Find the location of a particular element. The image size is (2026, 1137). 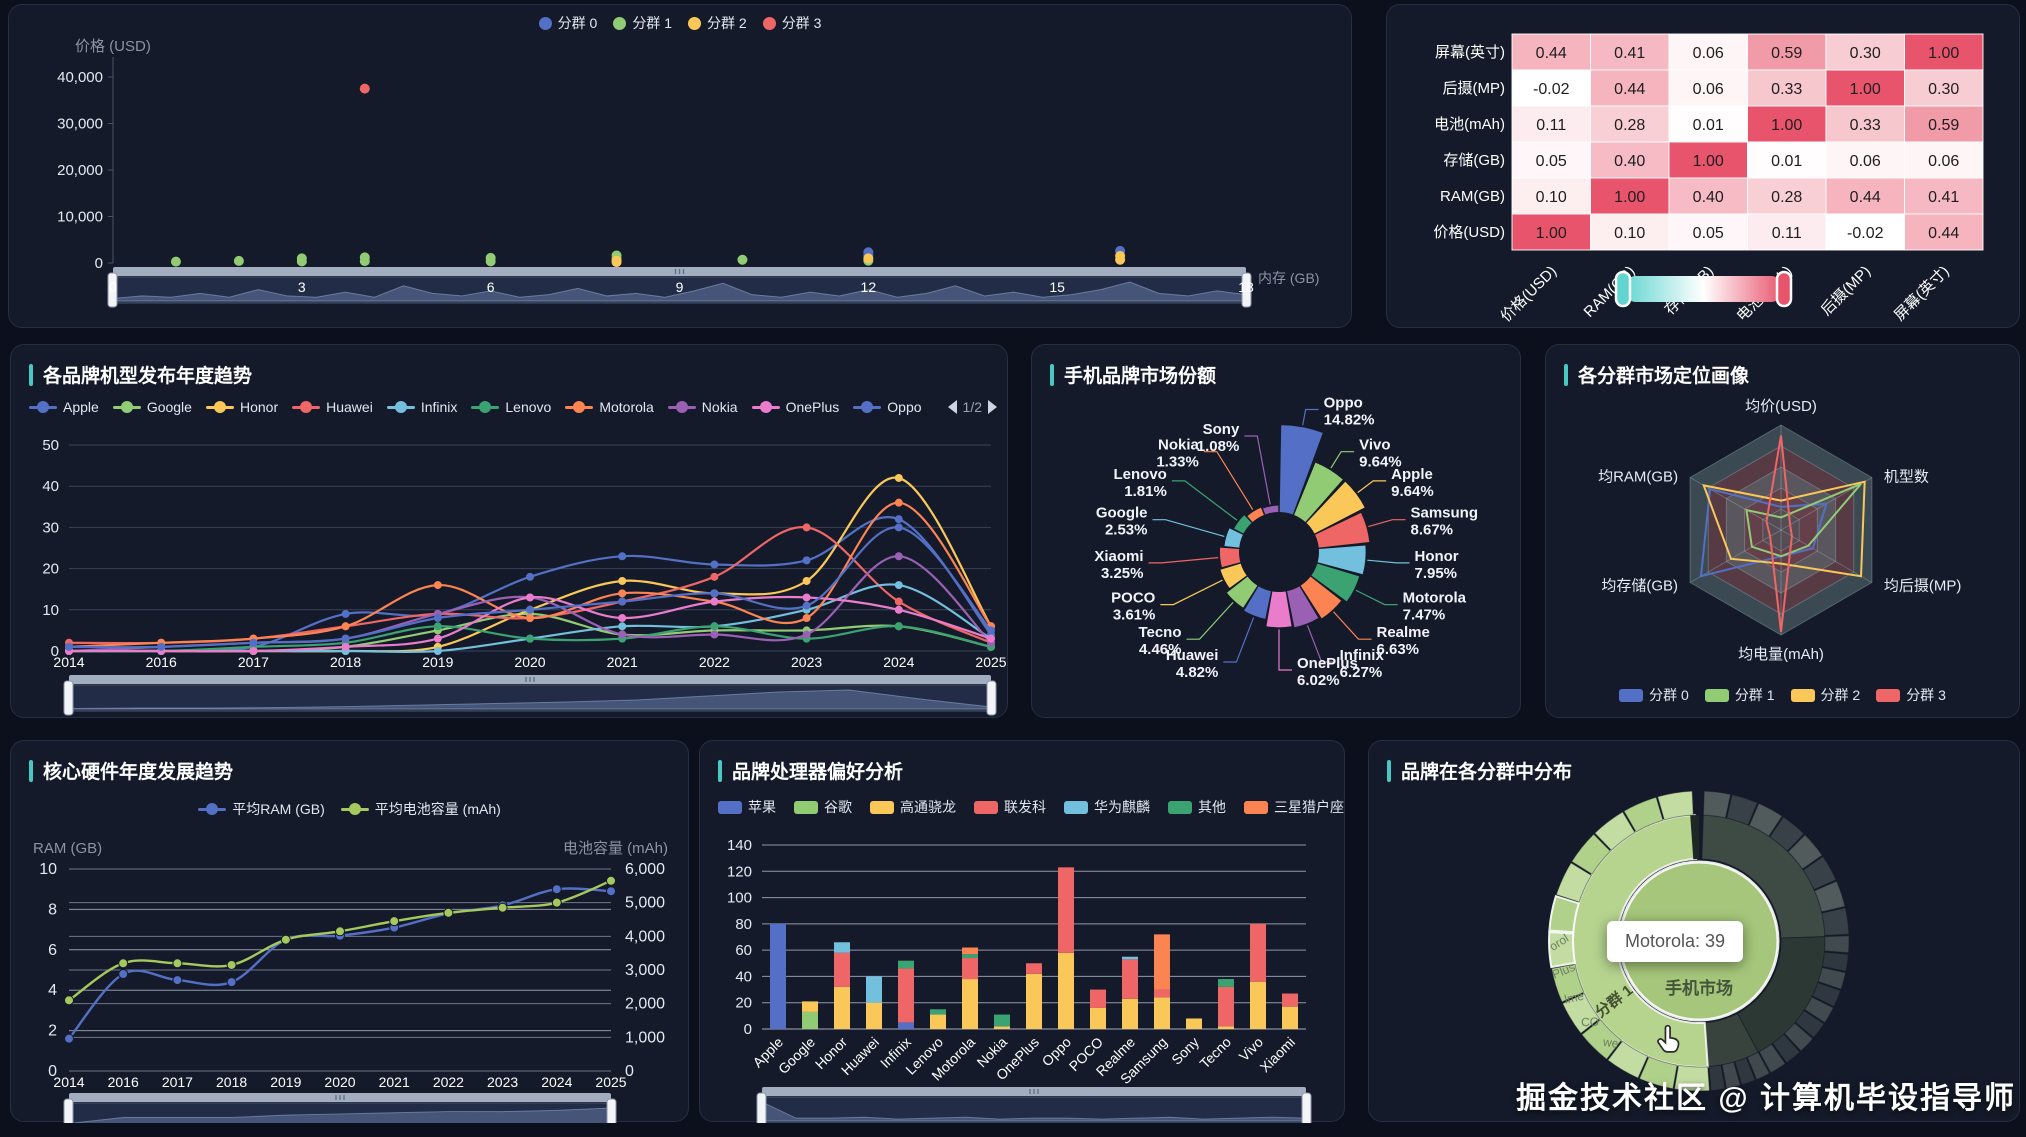

pie-slice-OnePlus is located at coordinates (1279, 609).